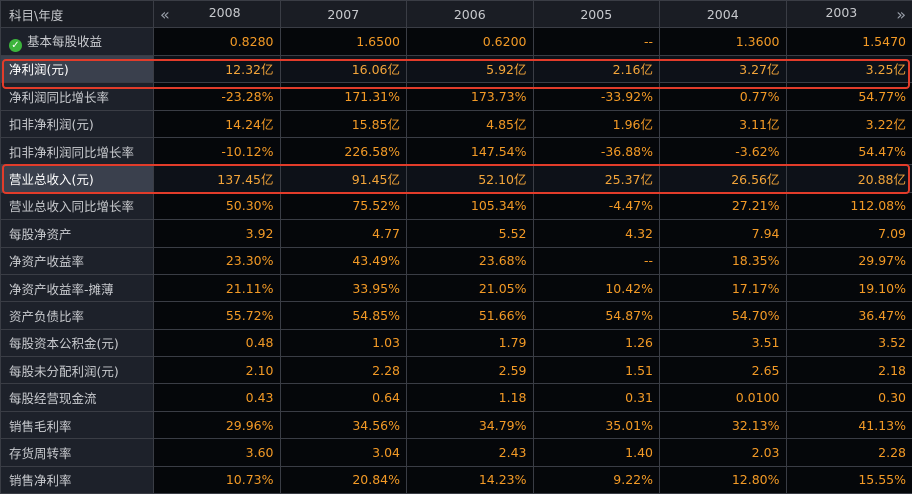 The width and height of the screenshot is (912, 494). What do you see at coordinates (224, 12) in the screenshot?
I see `year-label: 2008` at bounding box center [224, 12].